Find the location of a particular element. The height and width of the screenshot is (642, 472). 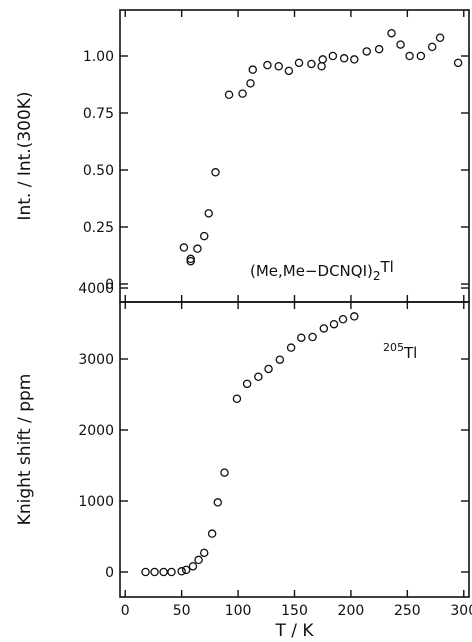

compound-label: (Me,Me−DCNQI)2Tl is located at coordinates (322, 270).